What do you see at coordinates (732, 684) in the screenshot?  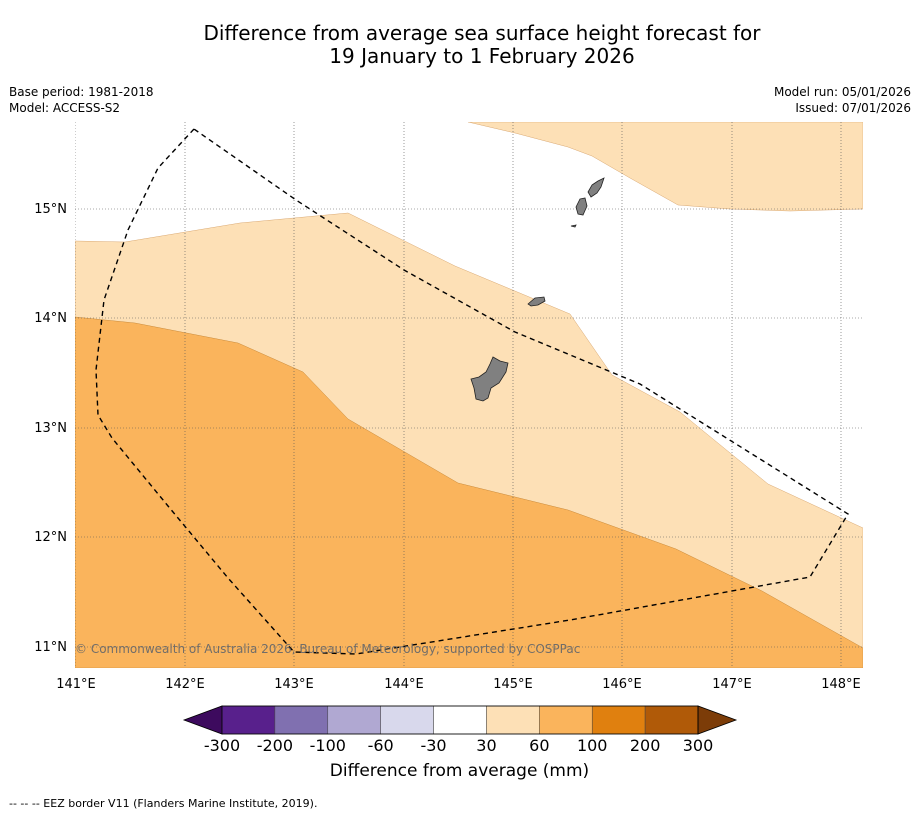 I see `lon-label-147: 147°E` at bounding box center [732, 684].